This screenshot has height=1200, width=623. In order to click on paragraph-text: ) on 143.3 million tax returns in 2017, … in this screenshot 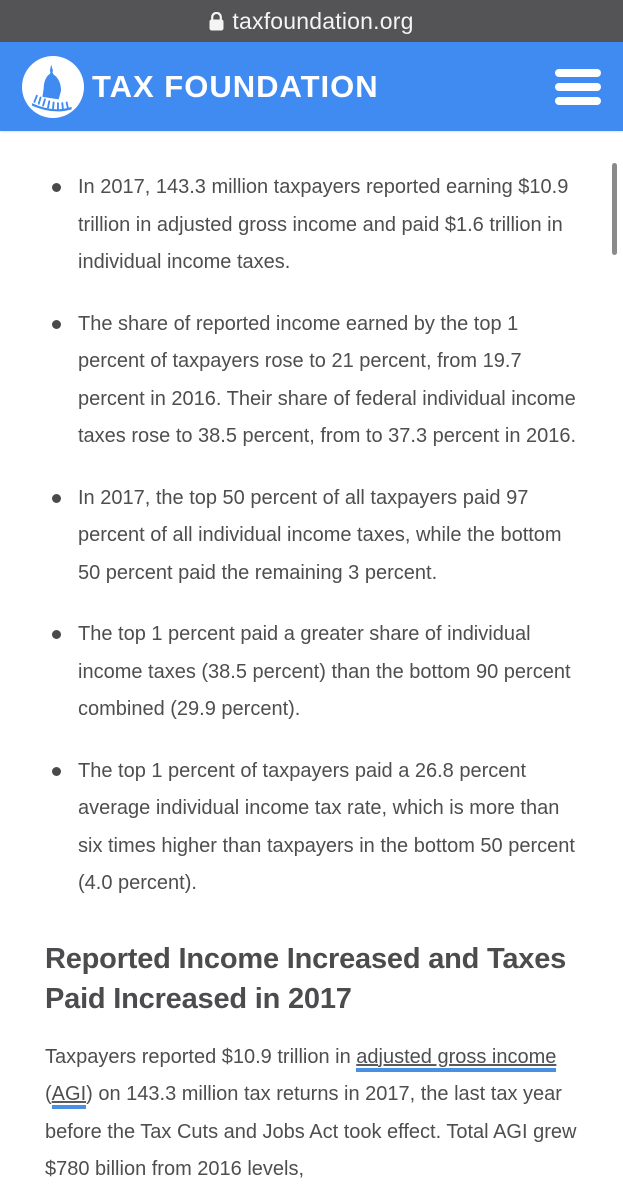, I will do `click(311, 1131)`.